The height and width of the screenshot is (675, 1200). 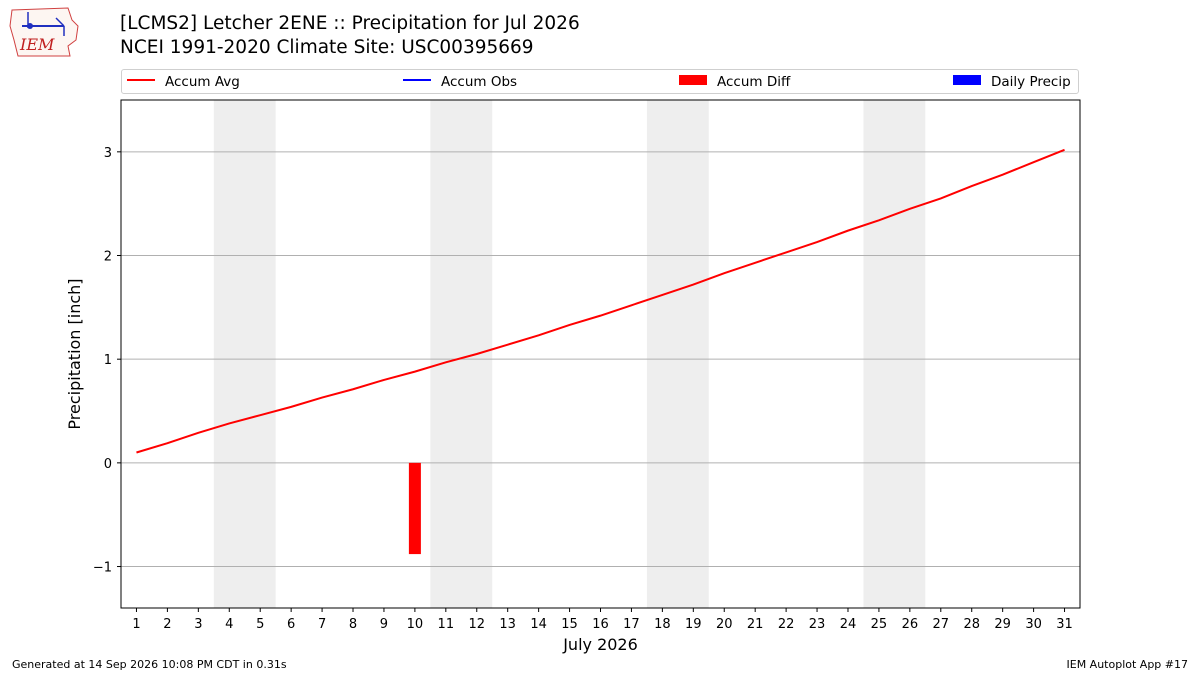 What do you see at coordinates (786, 624) in the screenshot?
I see `x-tick-label-22: 22` at bounding box center [786, 624].